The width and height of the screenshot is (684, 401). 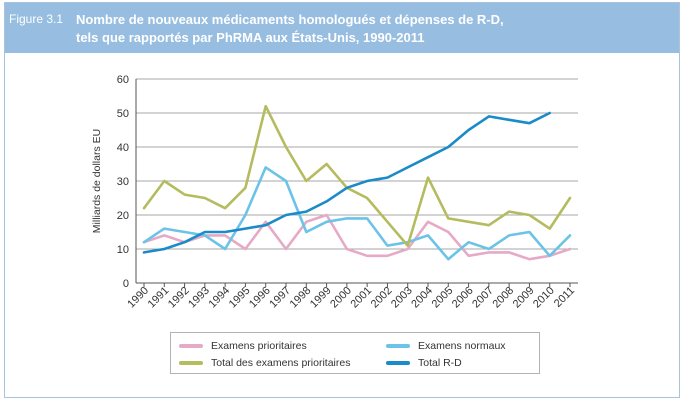 What do you see at coordinates (123, 80) in the screenshot?
I see `y-tick-label: 60` at bounding box center [123, 80].